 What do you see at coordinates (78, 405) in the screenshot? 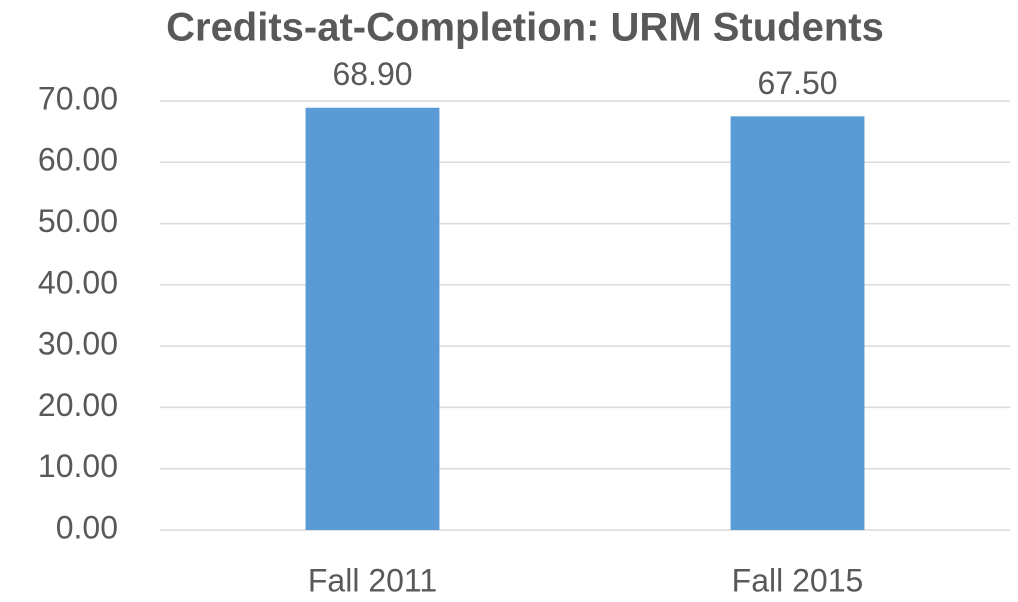
I see `y-tick-label: 20.00` at bounding box center [78, 405].